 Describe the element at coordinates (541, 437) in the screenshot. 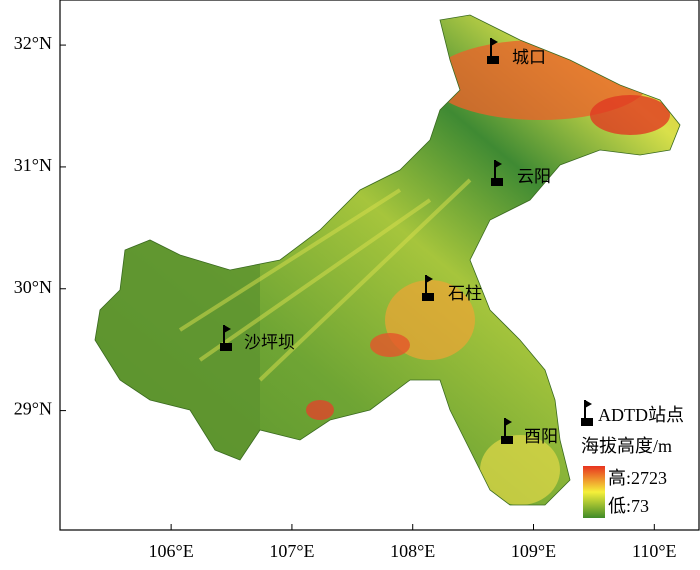

I see `station-label: 酉阳` at that location.